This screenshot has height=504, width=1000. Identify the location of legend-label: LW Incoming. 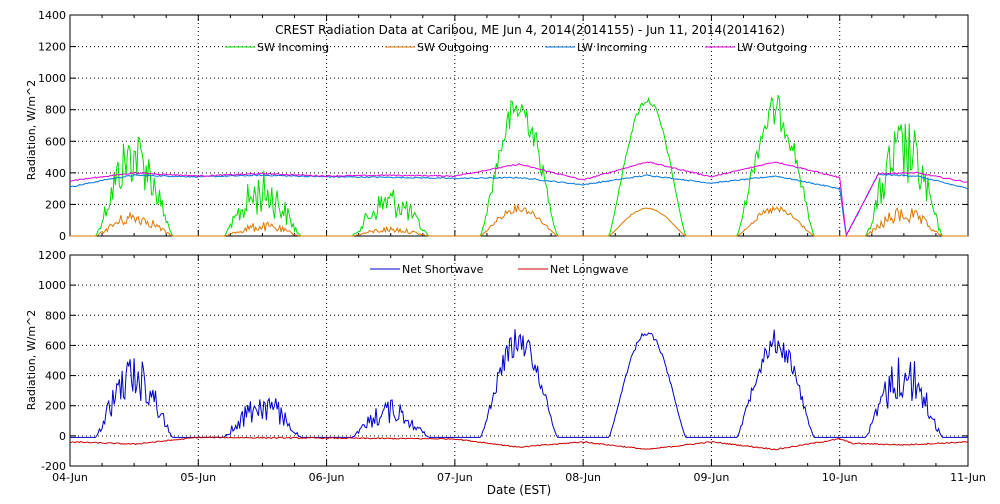
(612, 47).